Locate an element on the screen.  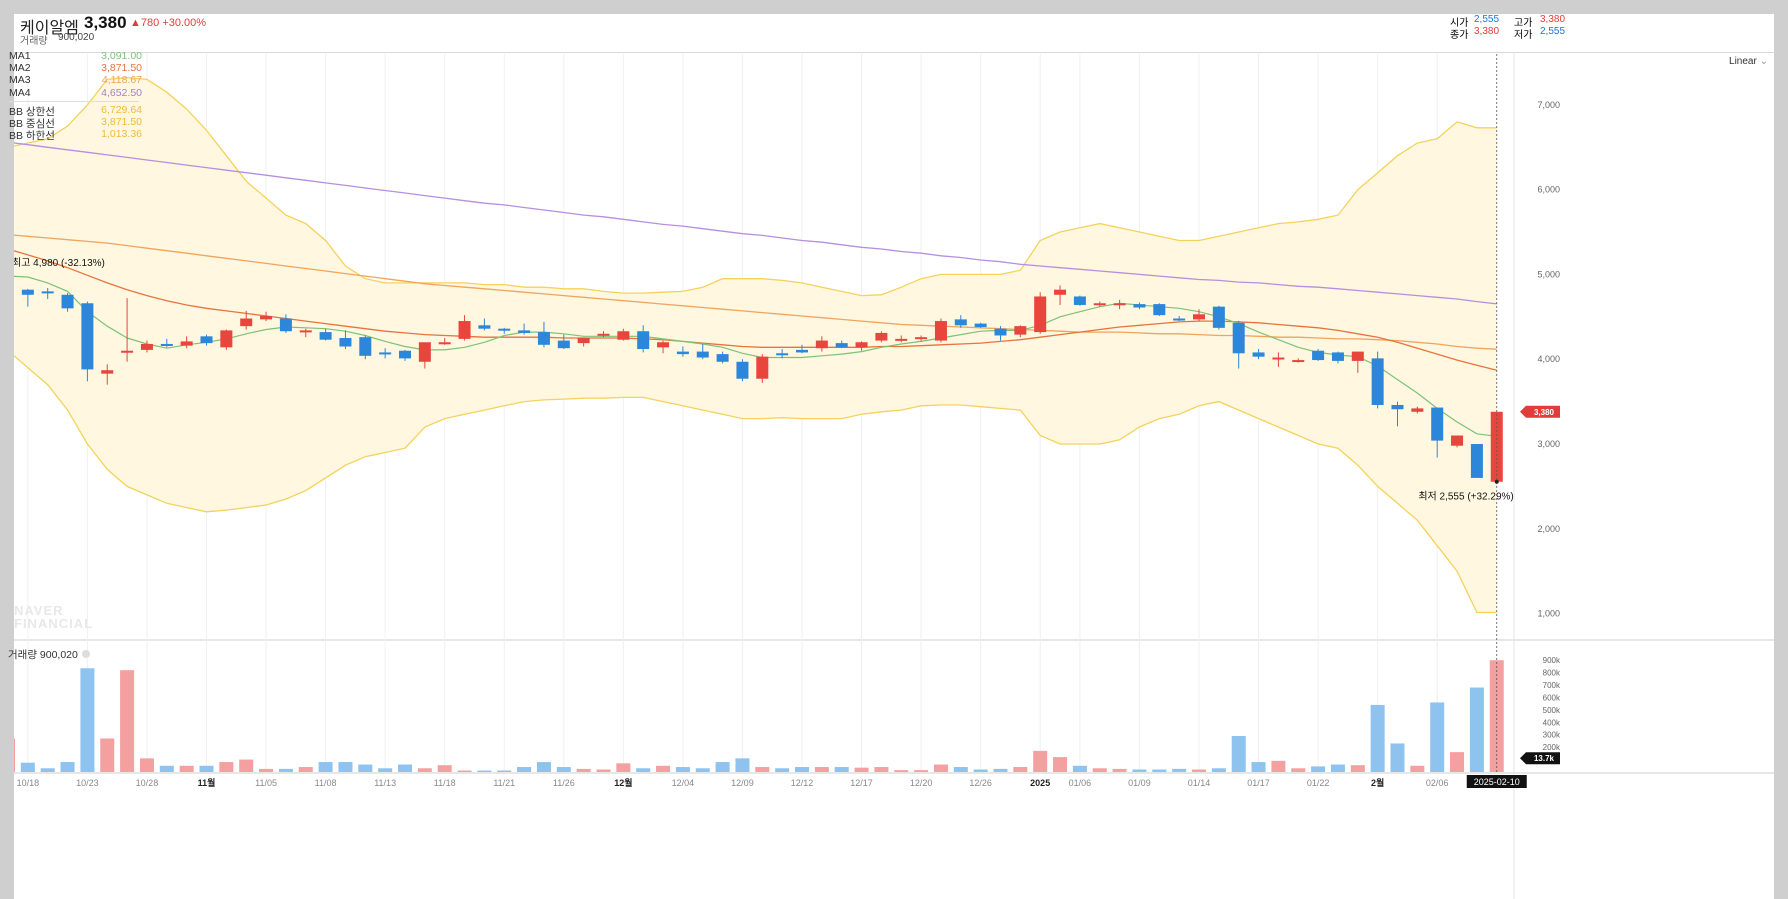
bb-lower-label: BB 하한선 is located at coordinates (32, 136).